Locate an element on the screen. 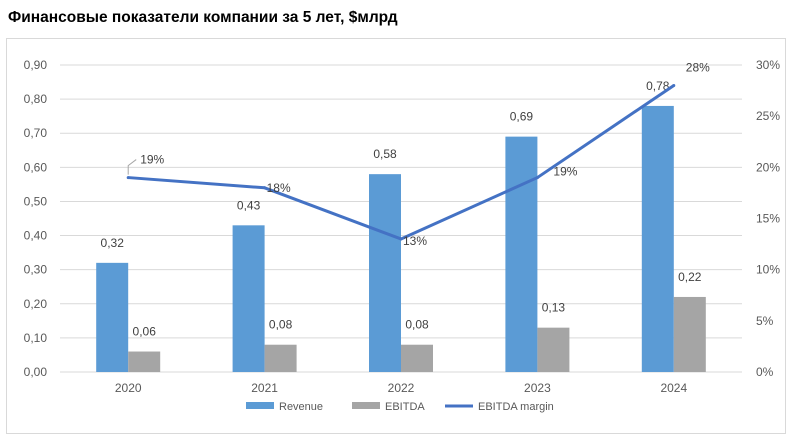 The width and height of the screenshot is (792, 441). y-tick-label: 0,30 is located at coordinates (36, 270).